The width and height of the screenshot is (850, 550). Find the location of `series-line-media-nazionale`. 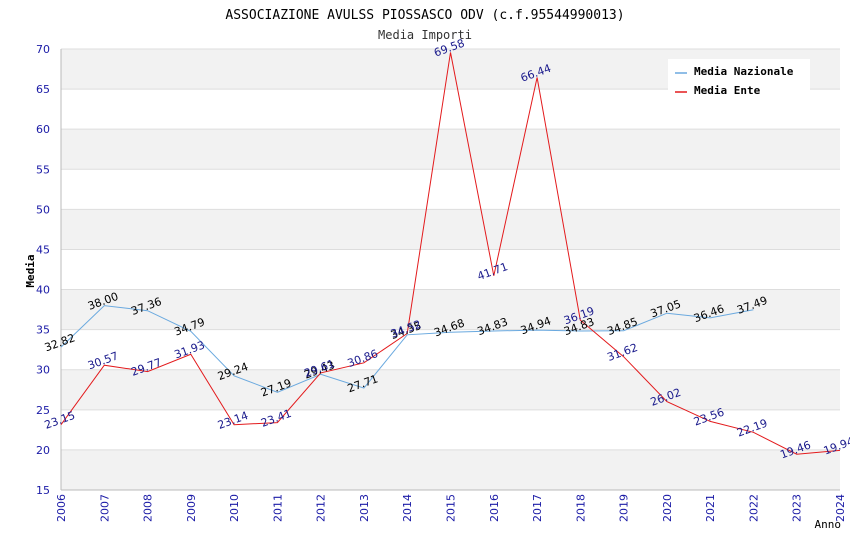

series-line-media-nazionale is located at coordinates (407, 349).